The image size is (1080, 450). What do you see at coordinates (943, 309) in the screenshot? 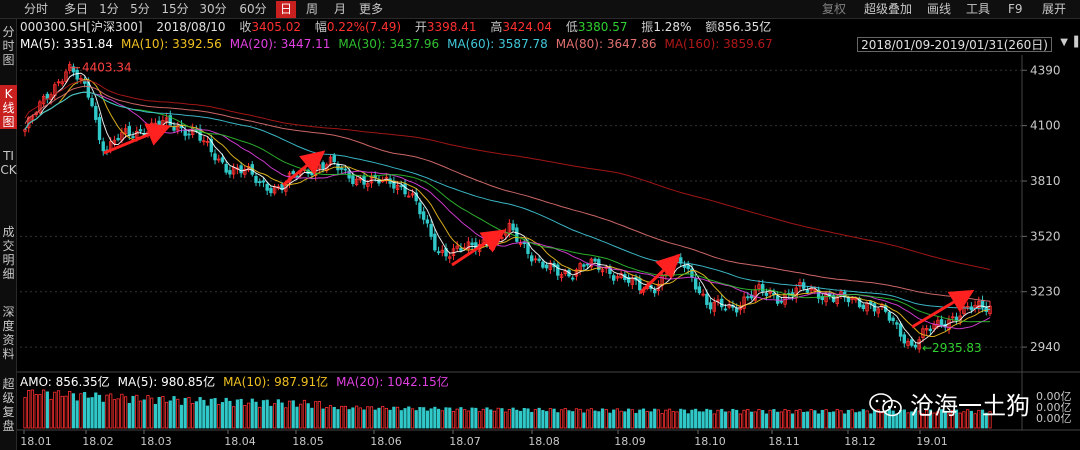
I see `drawn-arrow` at bounding box center [943, 309].